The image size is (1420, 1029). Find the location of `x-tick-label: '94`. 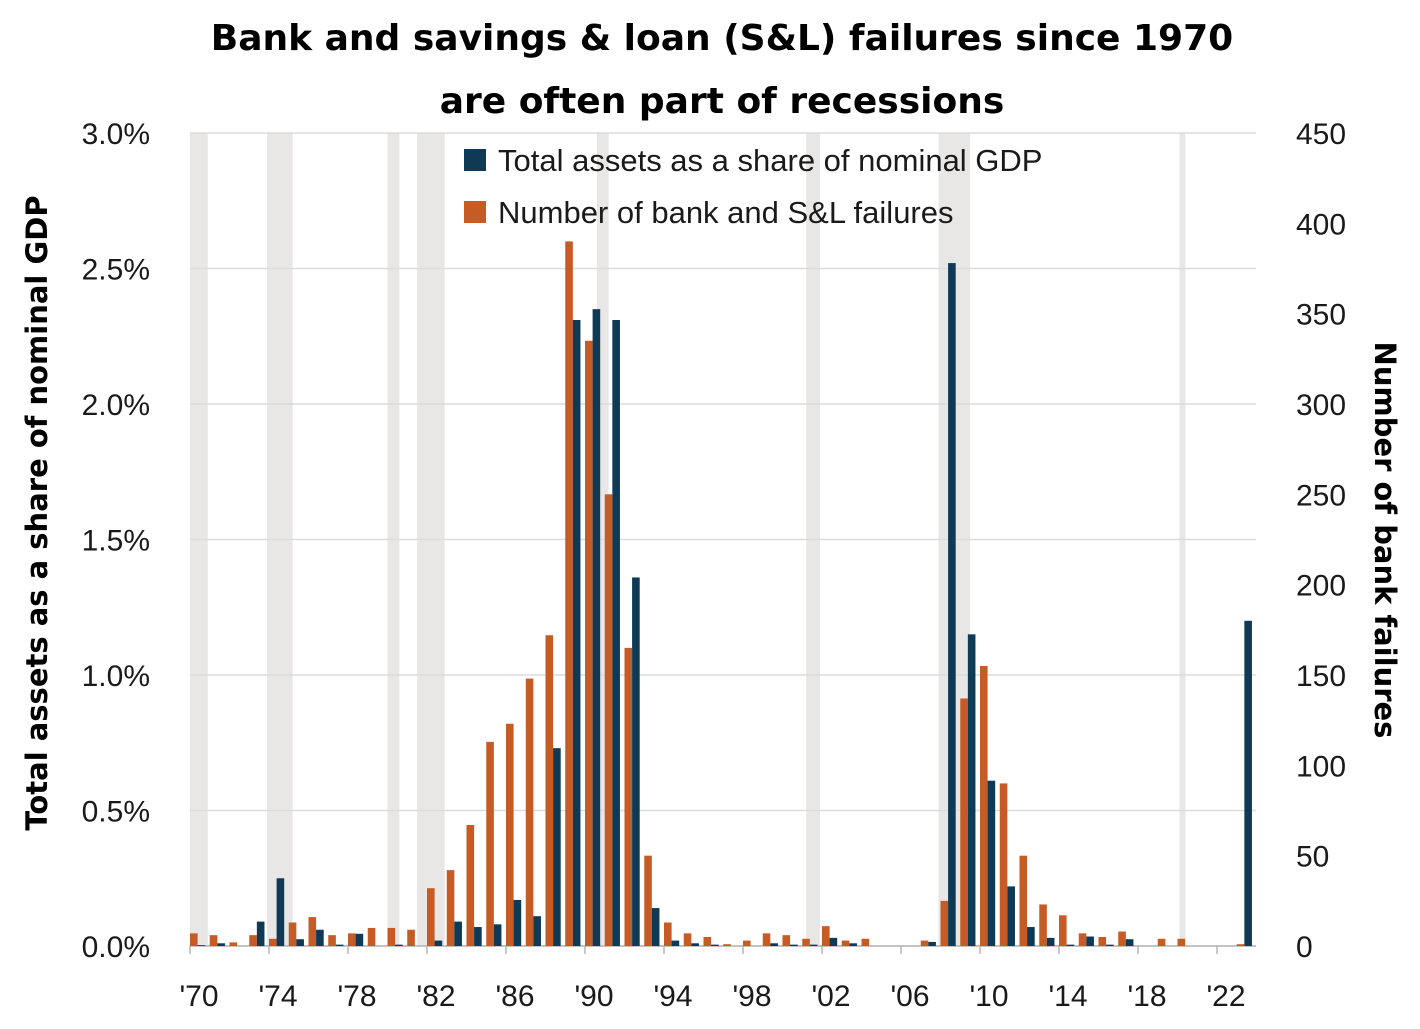

x-tick-label: '94 is located at coordinates (672, 996).